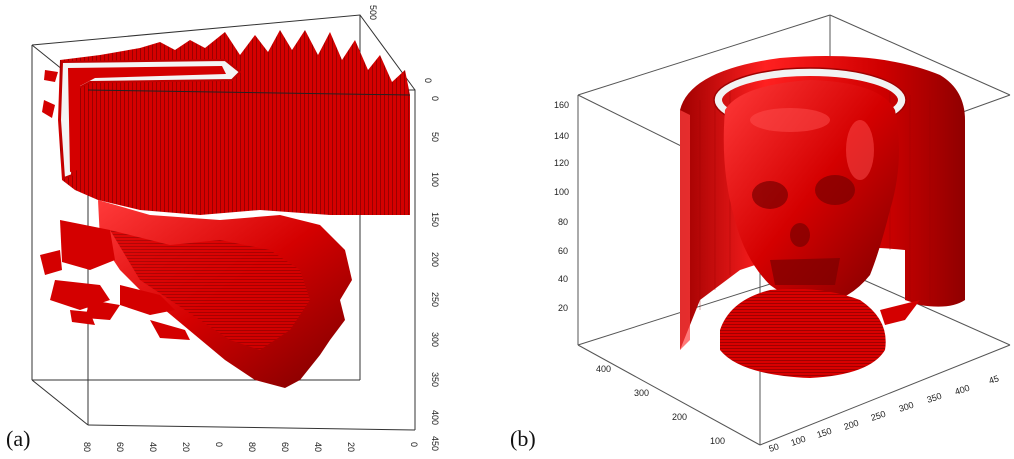  Describe the element at coordinates (435, 339) in the screenshot. I see `a-right-tick-6: 300` at that location.